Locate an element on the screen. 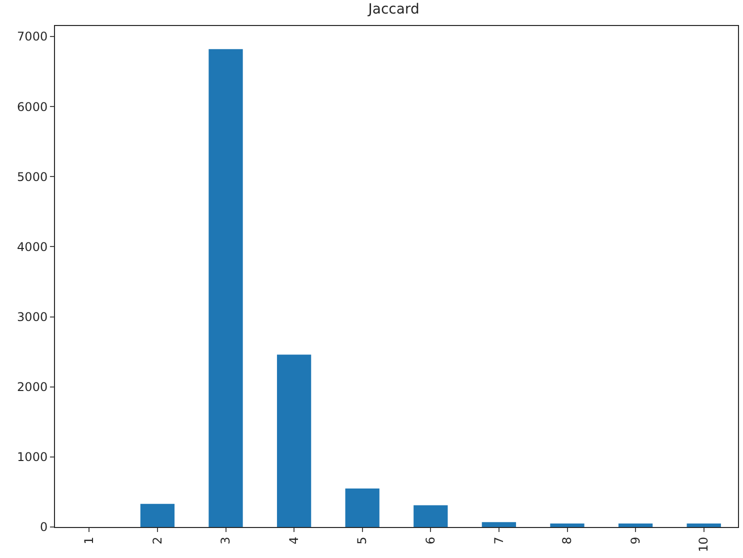 This screenshot has height=558, width=743. x-tick-label: 9 is located at coordinates (635, 540).